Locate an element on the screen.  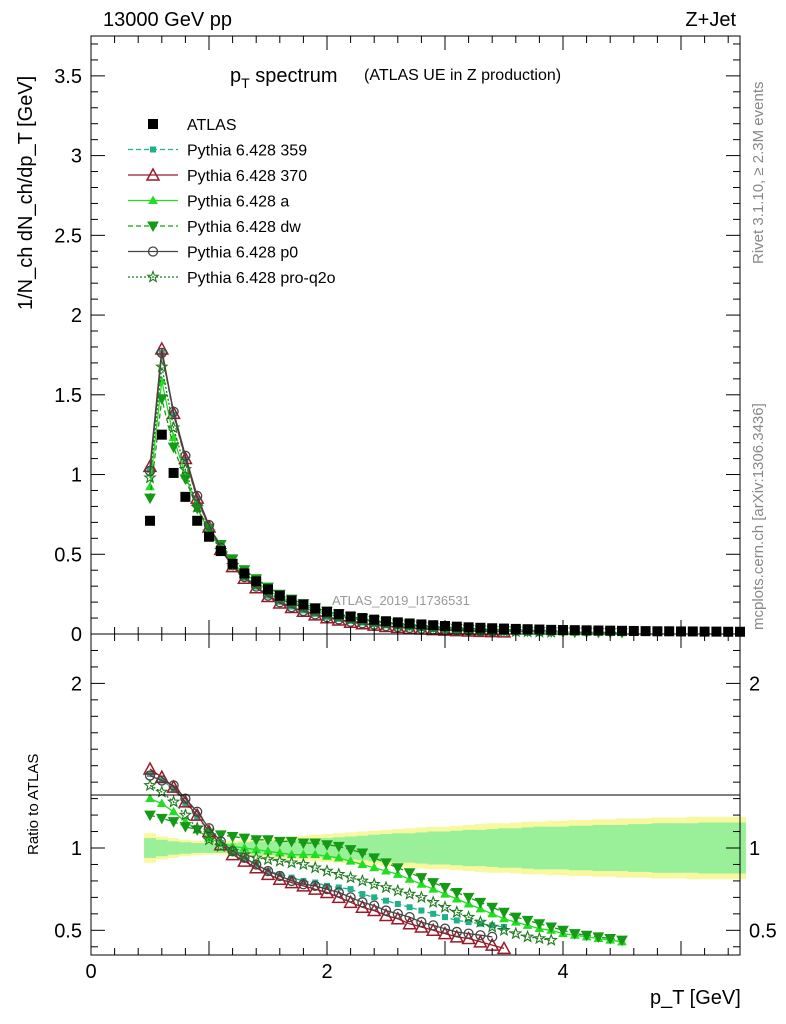
x-tick-label: 0 is located at coordinates (90, 972).